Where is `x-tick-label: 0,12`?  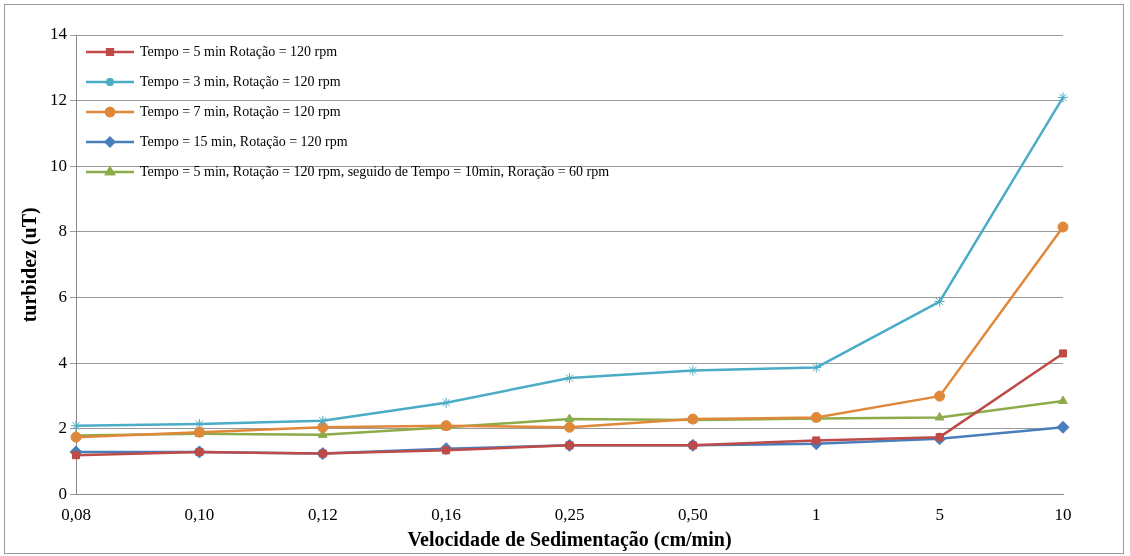 x-tick-label: 0,12 is located at coordinates (322, 515).